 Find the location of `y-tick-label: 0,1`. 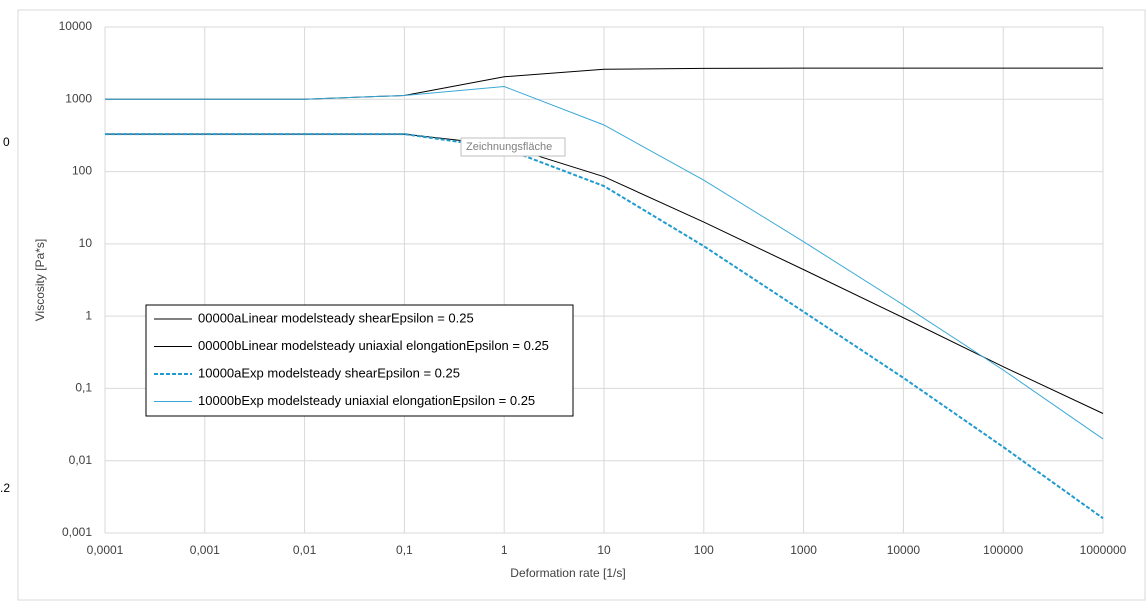

y-tick-label: 0,1 is located at coordinates (83, 388).